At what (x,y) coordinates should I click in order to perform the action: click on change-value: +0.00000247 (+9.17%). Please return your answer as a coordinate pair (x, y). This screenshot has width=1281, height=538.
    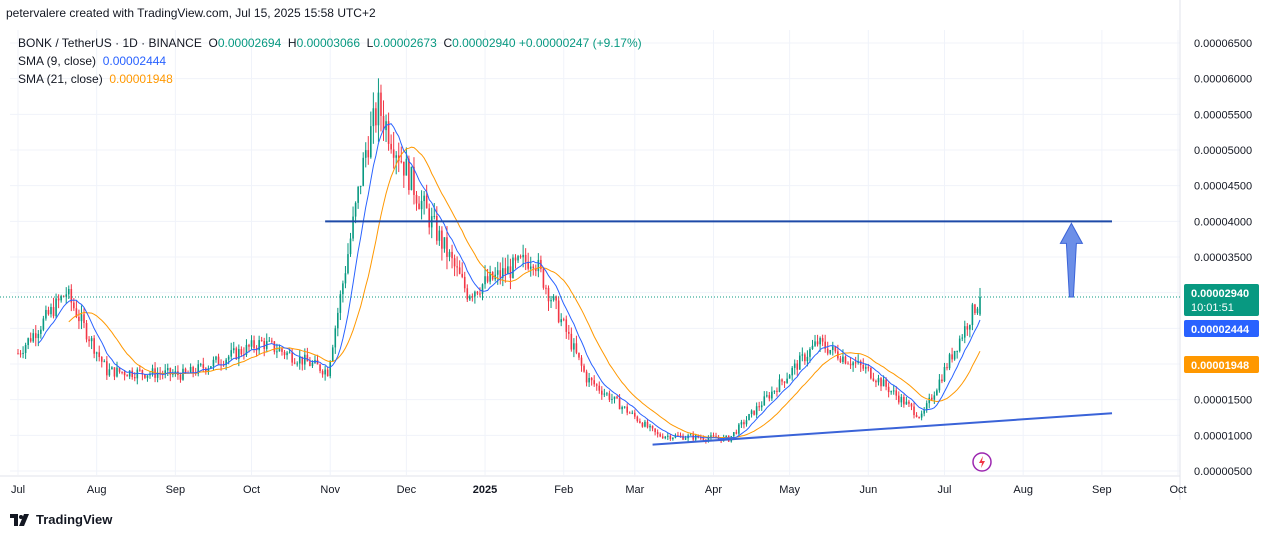
    Looking at the image, I should click on (580, 43).